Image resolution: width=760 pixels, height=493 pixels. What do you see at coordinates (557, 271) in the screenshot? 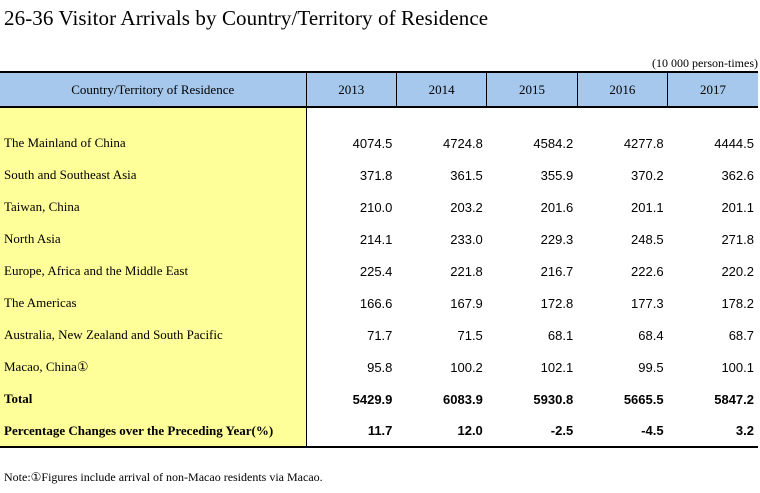
I see `value-cell: 216.7` at bounding box center [557, 271].